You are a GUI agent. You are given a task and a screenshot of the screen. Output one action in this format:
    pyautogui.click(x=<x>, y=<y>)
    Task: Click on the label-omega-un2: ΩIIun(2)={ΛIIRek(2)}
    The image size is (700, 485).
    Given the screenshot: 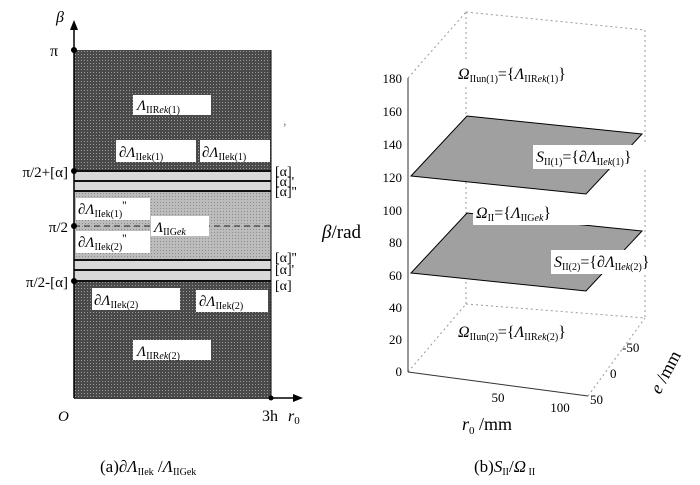 What is the action you would take?
    pyautogui.click(x=512, y=333)
    